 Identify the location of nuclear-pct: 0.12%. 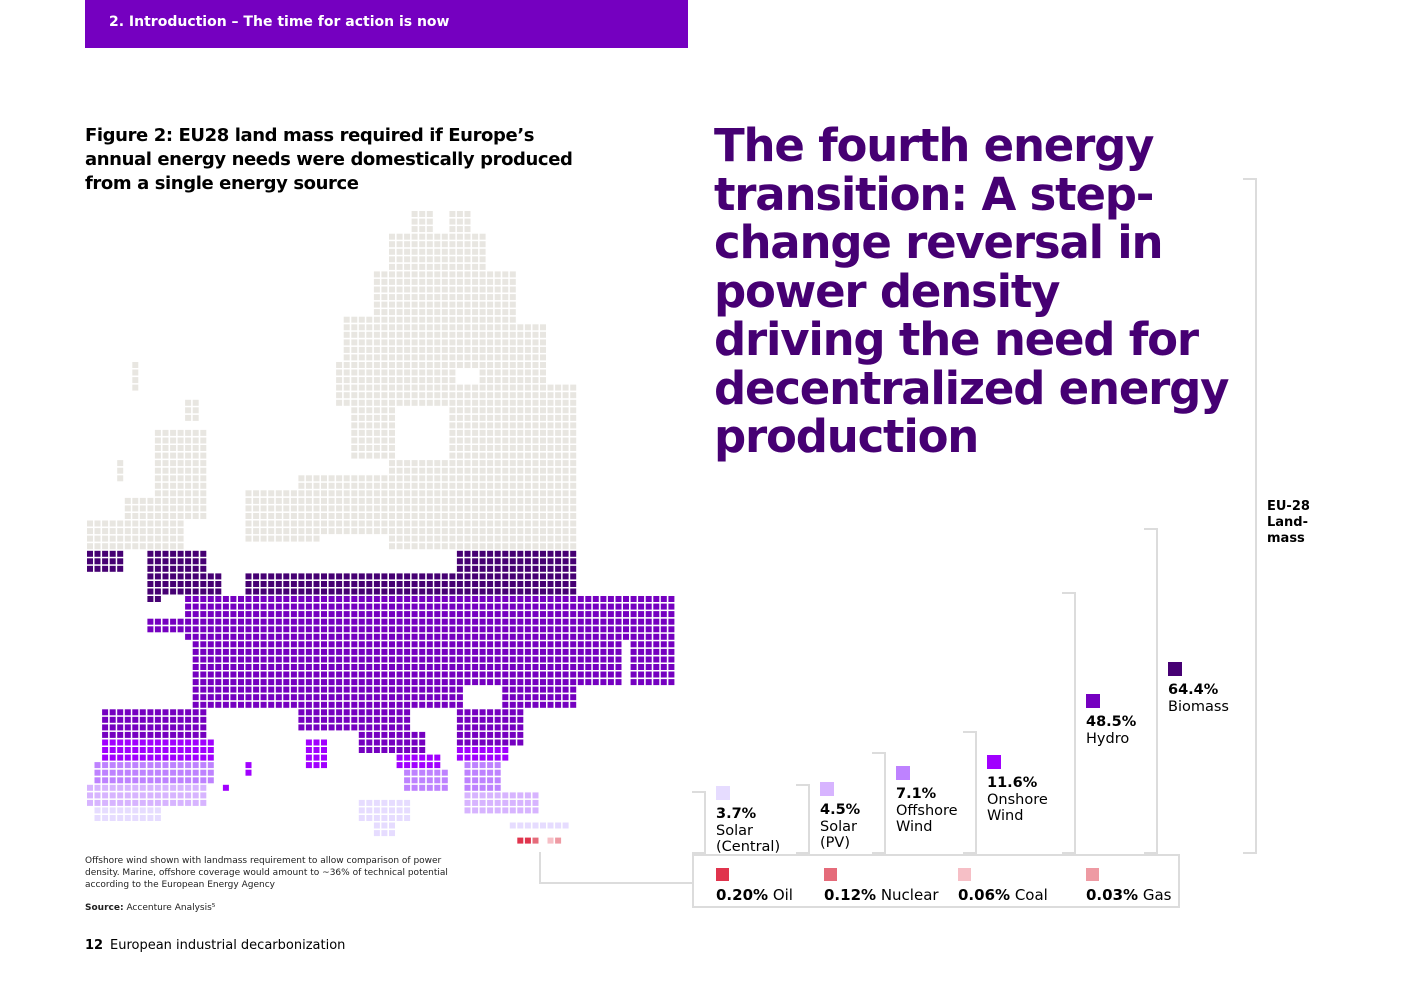
(850, 895).